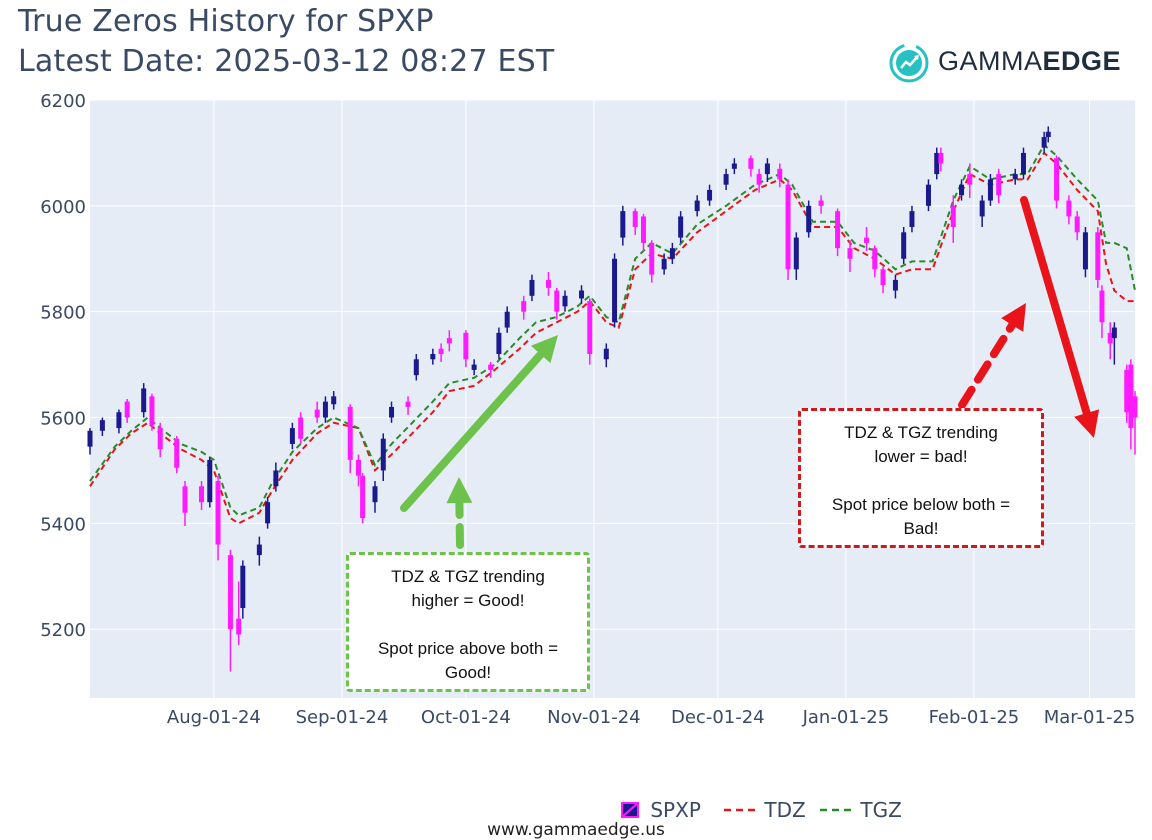 Image resolution: width=1152 pixels, height=840 pixels. Describe the element at coordinates (881, 810) in the screenshot. I see `legend-label-tgz: TGZ` at that location.